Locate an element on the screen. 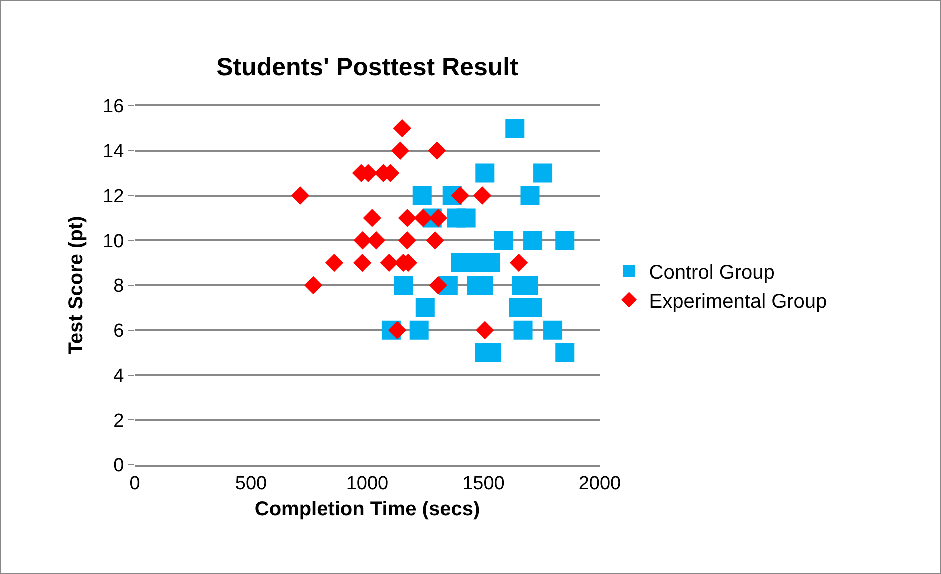 This screenshot has width=941, height=574. y-tick-label: 12 is located at coordinates (113, 197).